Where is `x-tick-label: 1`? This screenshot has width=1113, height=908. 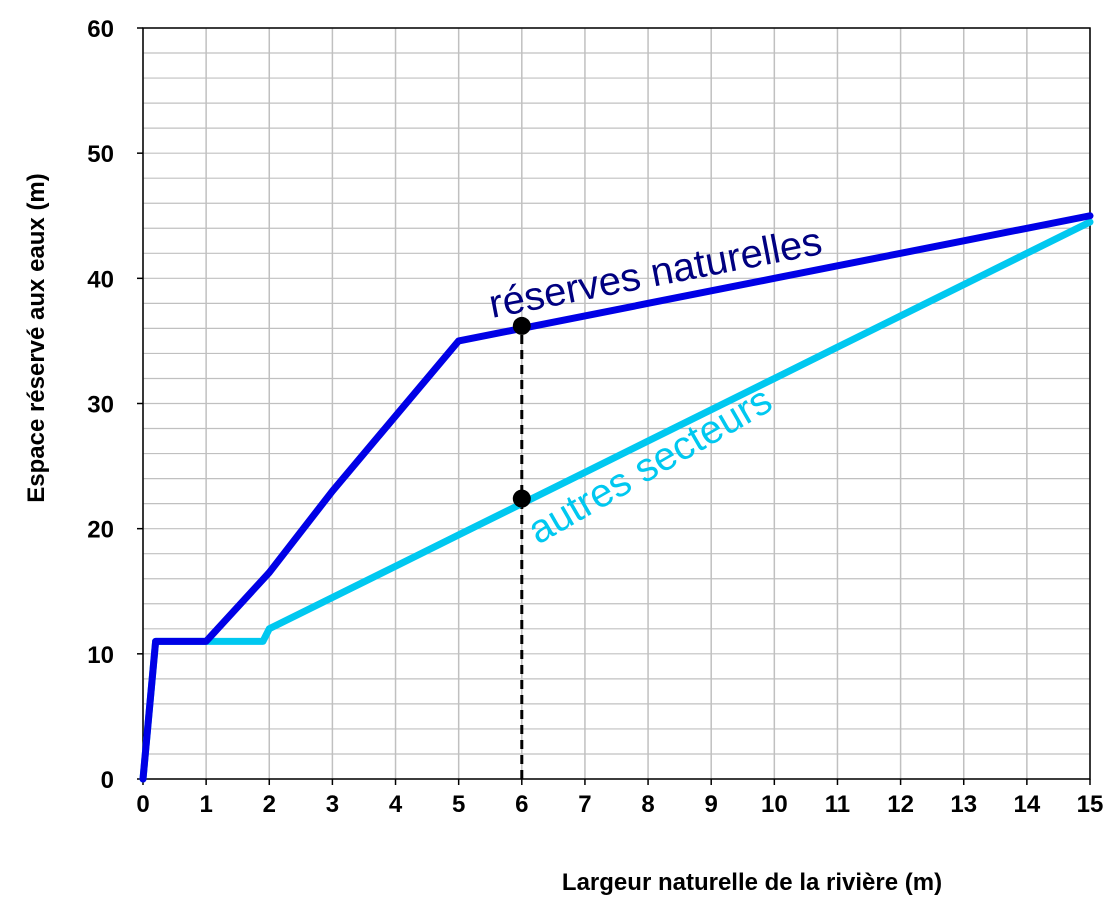
x-tick-label: 1 is located at coordinates (205, 804).